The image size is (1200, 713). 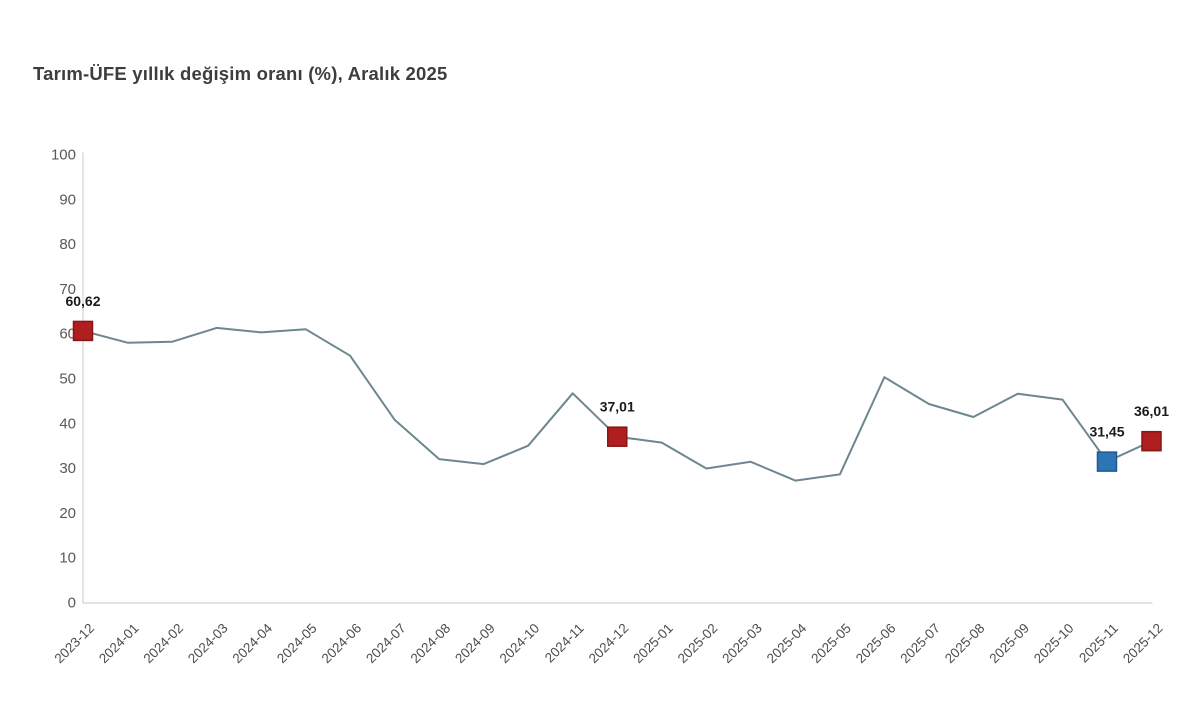 What do you see at coordinates (67, 558) in the screenshot?
I see `y-tick-label: 10` at bounding box center [67, 558].